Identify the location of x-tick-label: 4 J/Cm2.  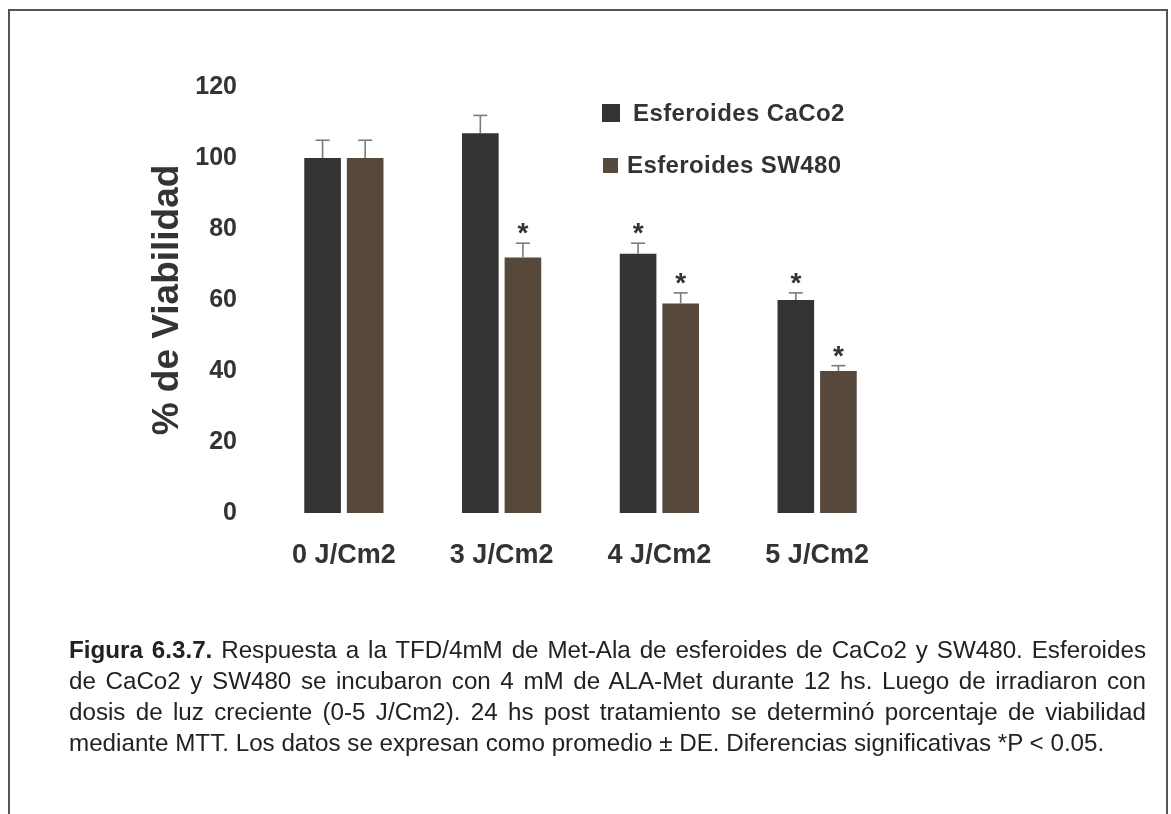
(659, 553).